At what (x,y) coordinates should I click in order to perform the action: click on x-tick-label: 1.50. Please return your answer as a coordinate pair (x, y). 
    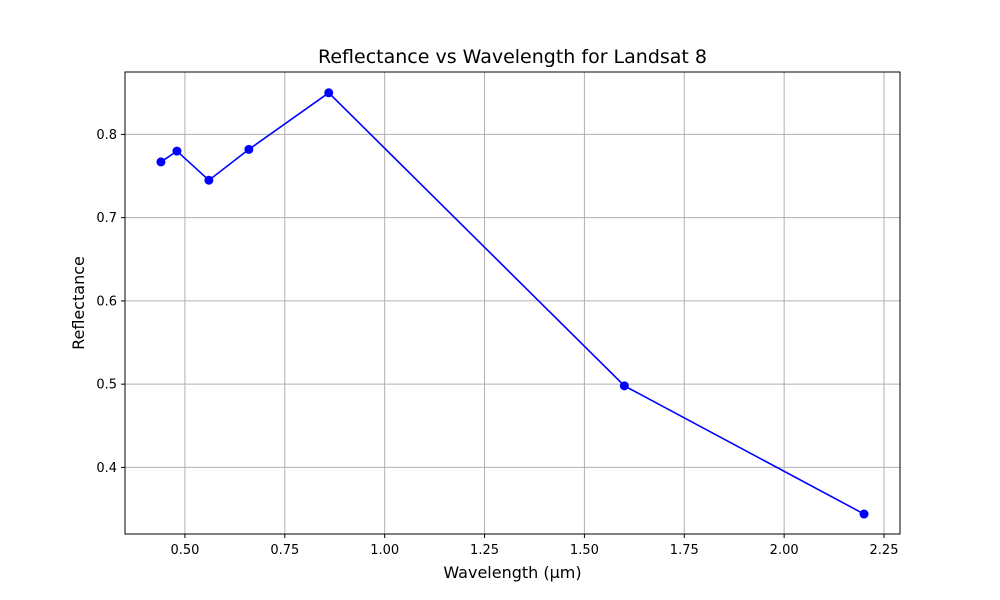
    Looking at the image, I should click on (584, 550).